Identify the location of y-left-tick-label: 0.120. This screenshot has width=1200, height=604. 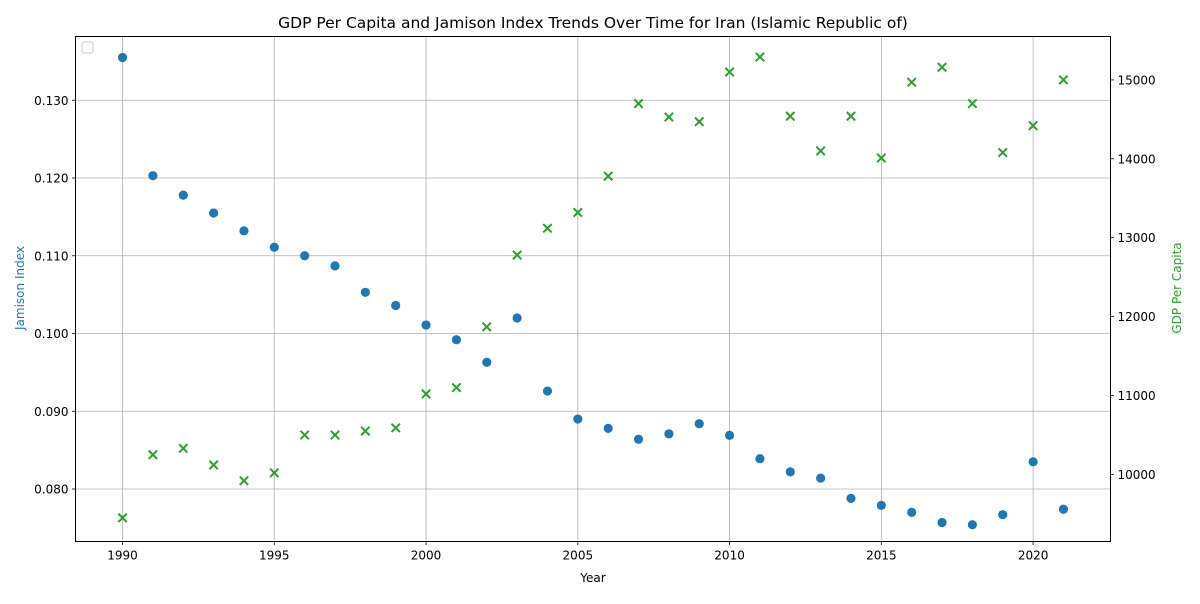
(51, 179).